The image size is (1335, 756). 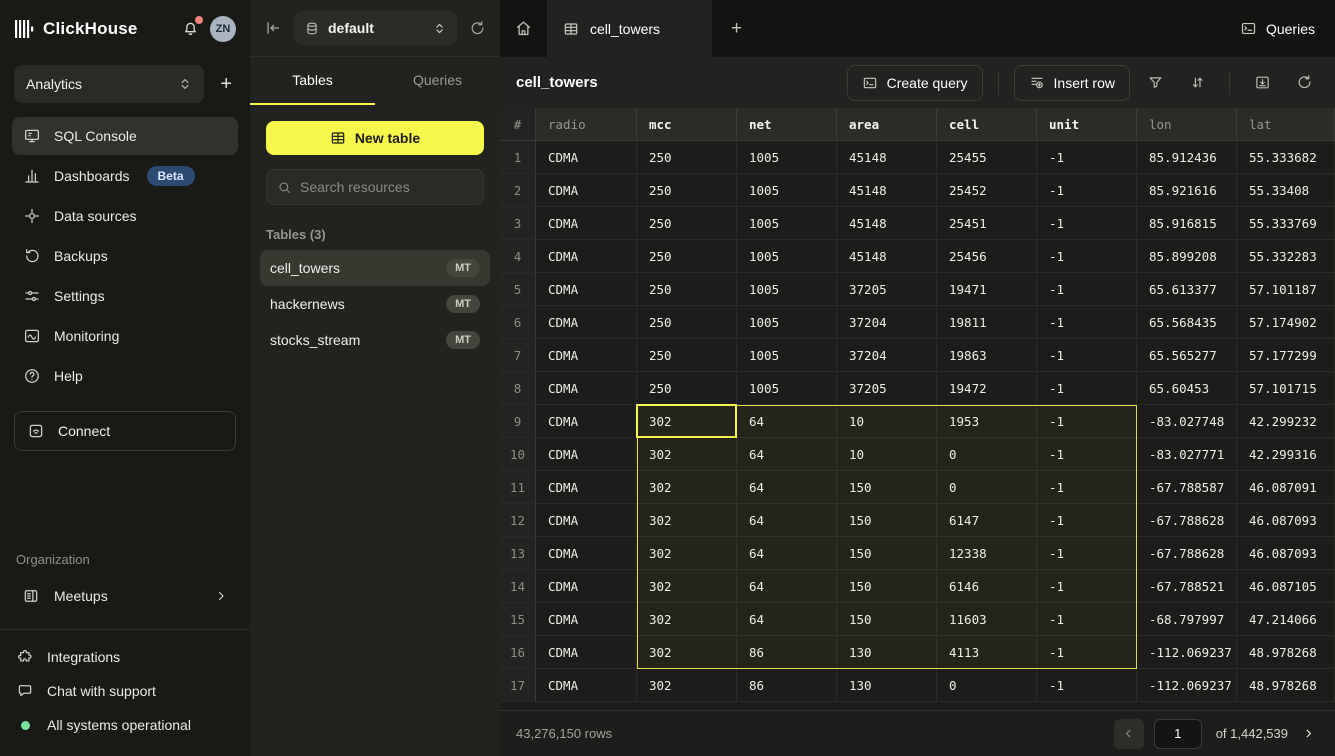 What do you see at coordinates (1286, 685) in the screenshot?
I see `table-cell-lat: 48.978268` at bounding box center [1286, 685].